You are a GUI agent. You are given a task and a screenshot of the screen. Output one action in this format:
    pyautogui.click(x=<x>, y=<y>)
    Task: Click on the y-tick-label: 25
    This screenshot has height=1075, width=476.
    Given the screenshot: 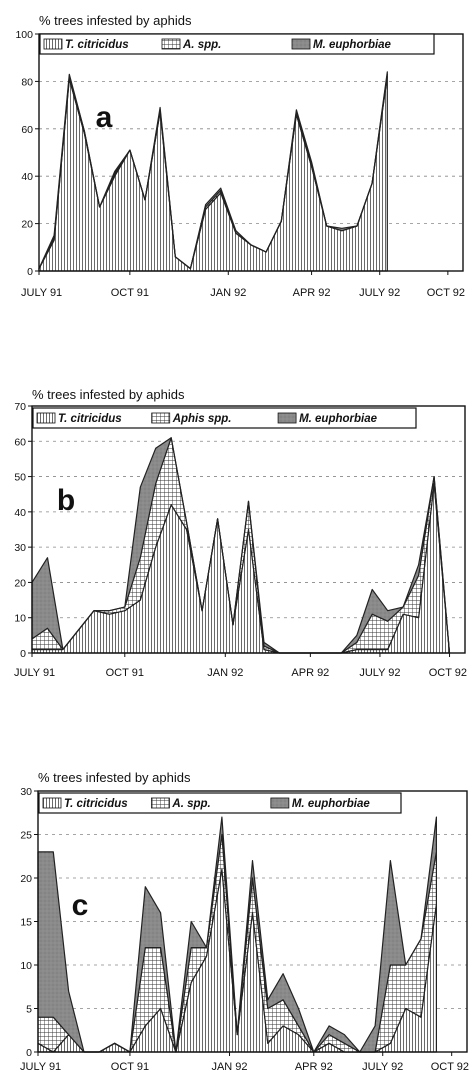 What is the action you would take?
    pyautogui.click(x=26, y=836)
    